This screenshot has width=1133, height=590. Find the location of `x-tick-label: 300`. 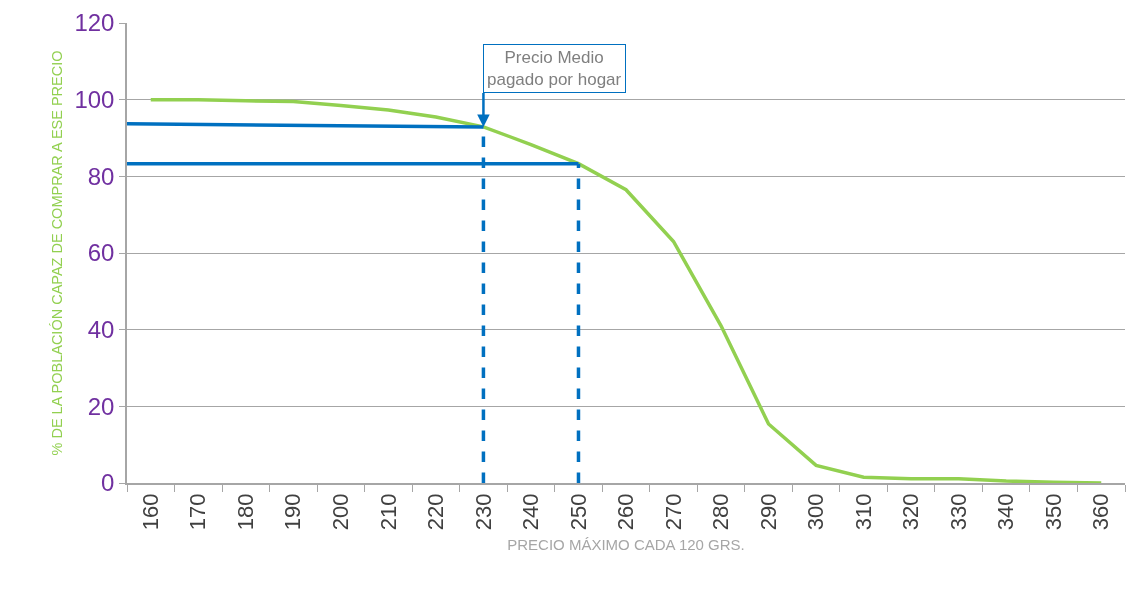

x-tick-label: 300 is located at coordinates (816, 512).